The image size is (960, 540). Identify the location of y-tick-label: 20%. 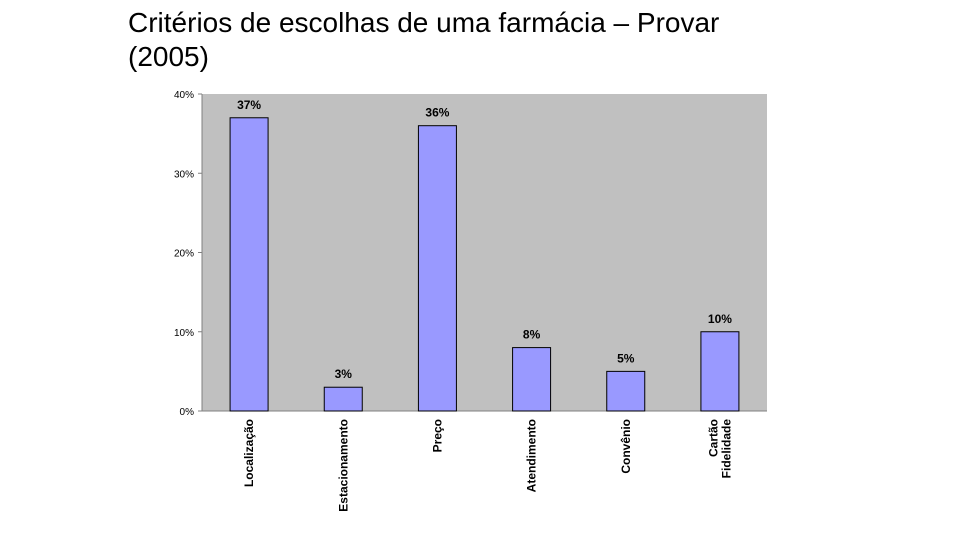
(184, 254).